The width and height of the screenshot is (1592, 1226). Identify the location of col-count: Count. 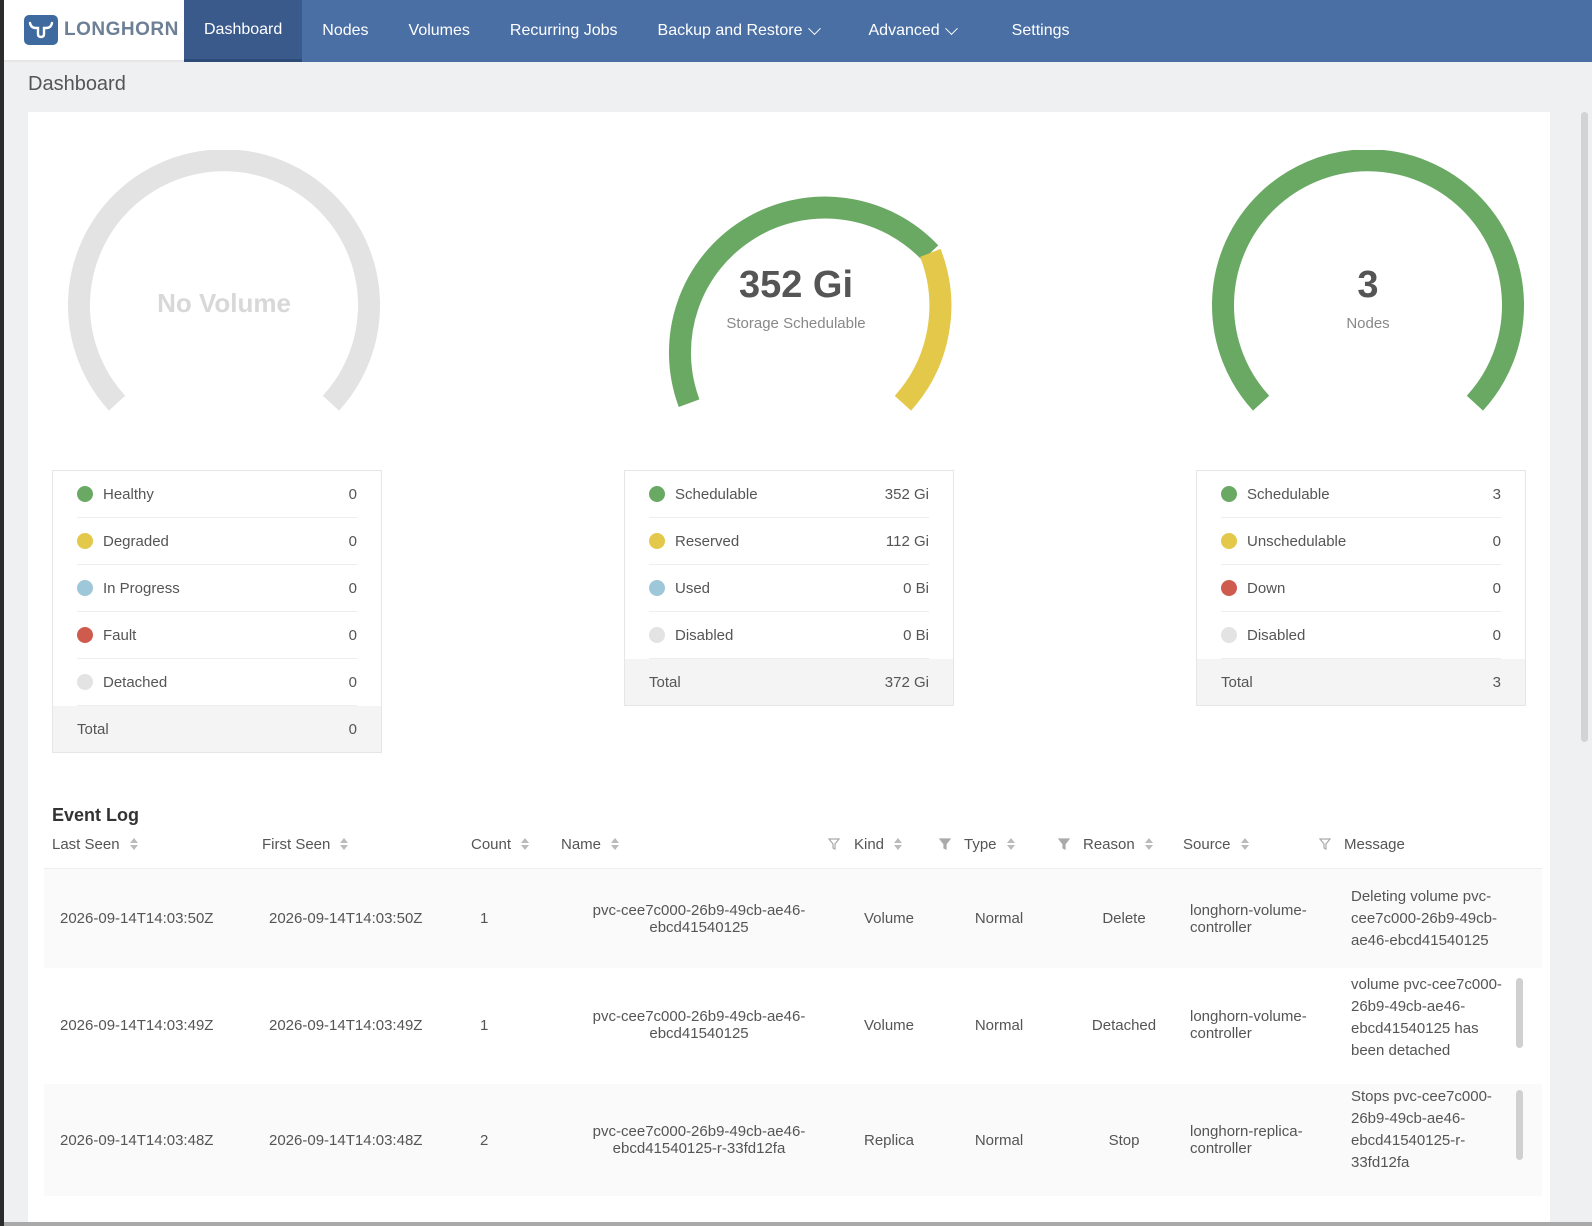
(500, 844).